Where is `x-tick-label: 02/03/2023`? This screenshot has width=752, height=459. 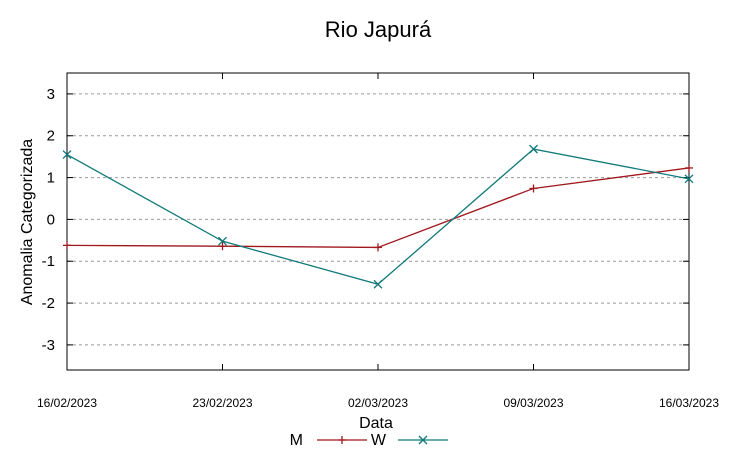 x-tick-label: 02/03/2023 is located at coordinates (378, 403).